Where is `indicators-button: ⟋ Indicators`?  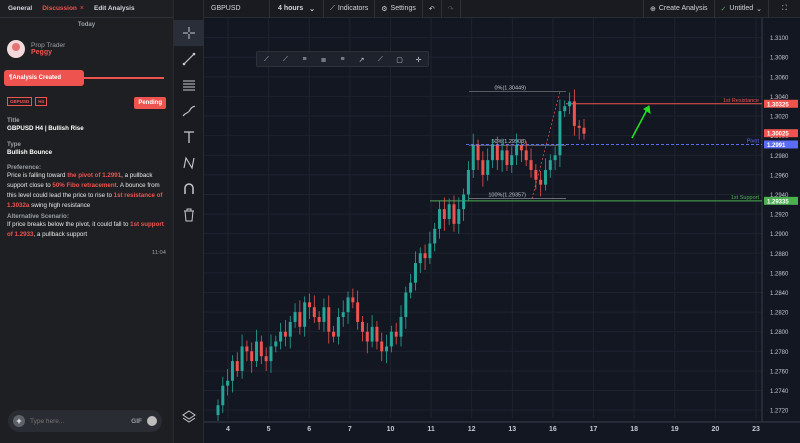
indicators-button: ⟋ Indicators is located at coordinates (350, 9).